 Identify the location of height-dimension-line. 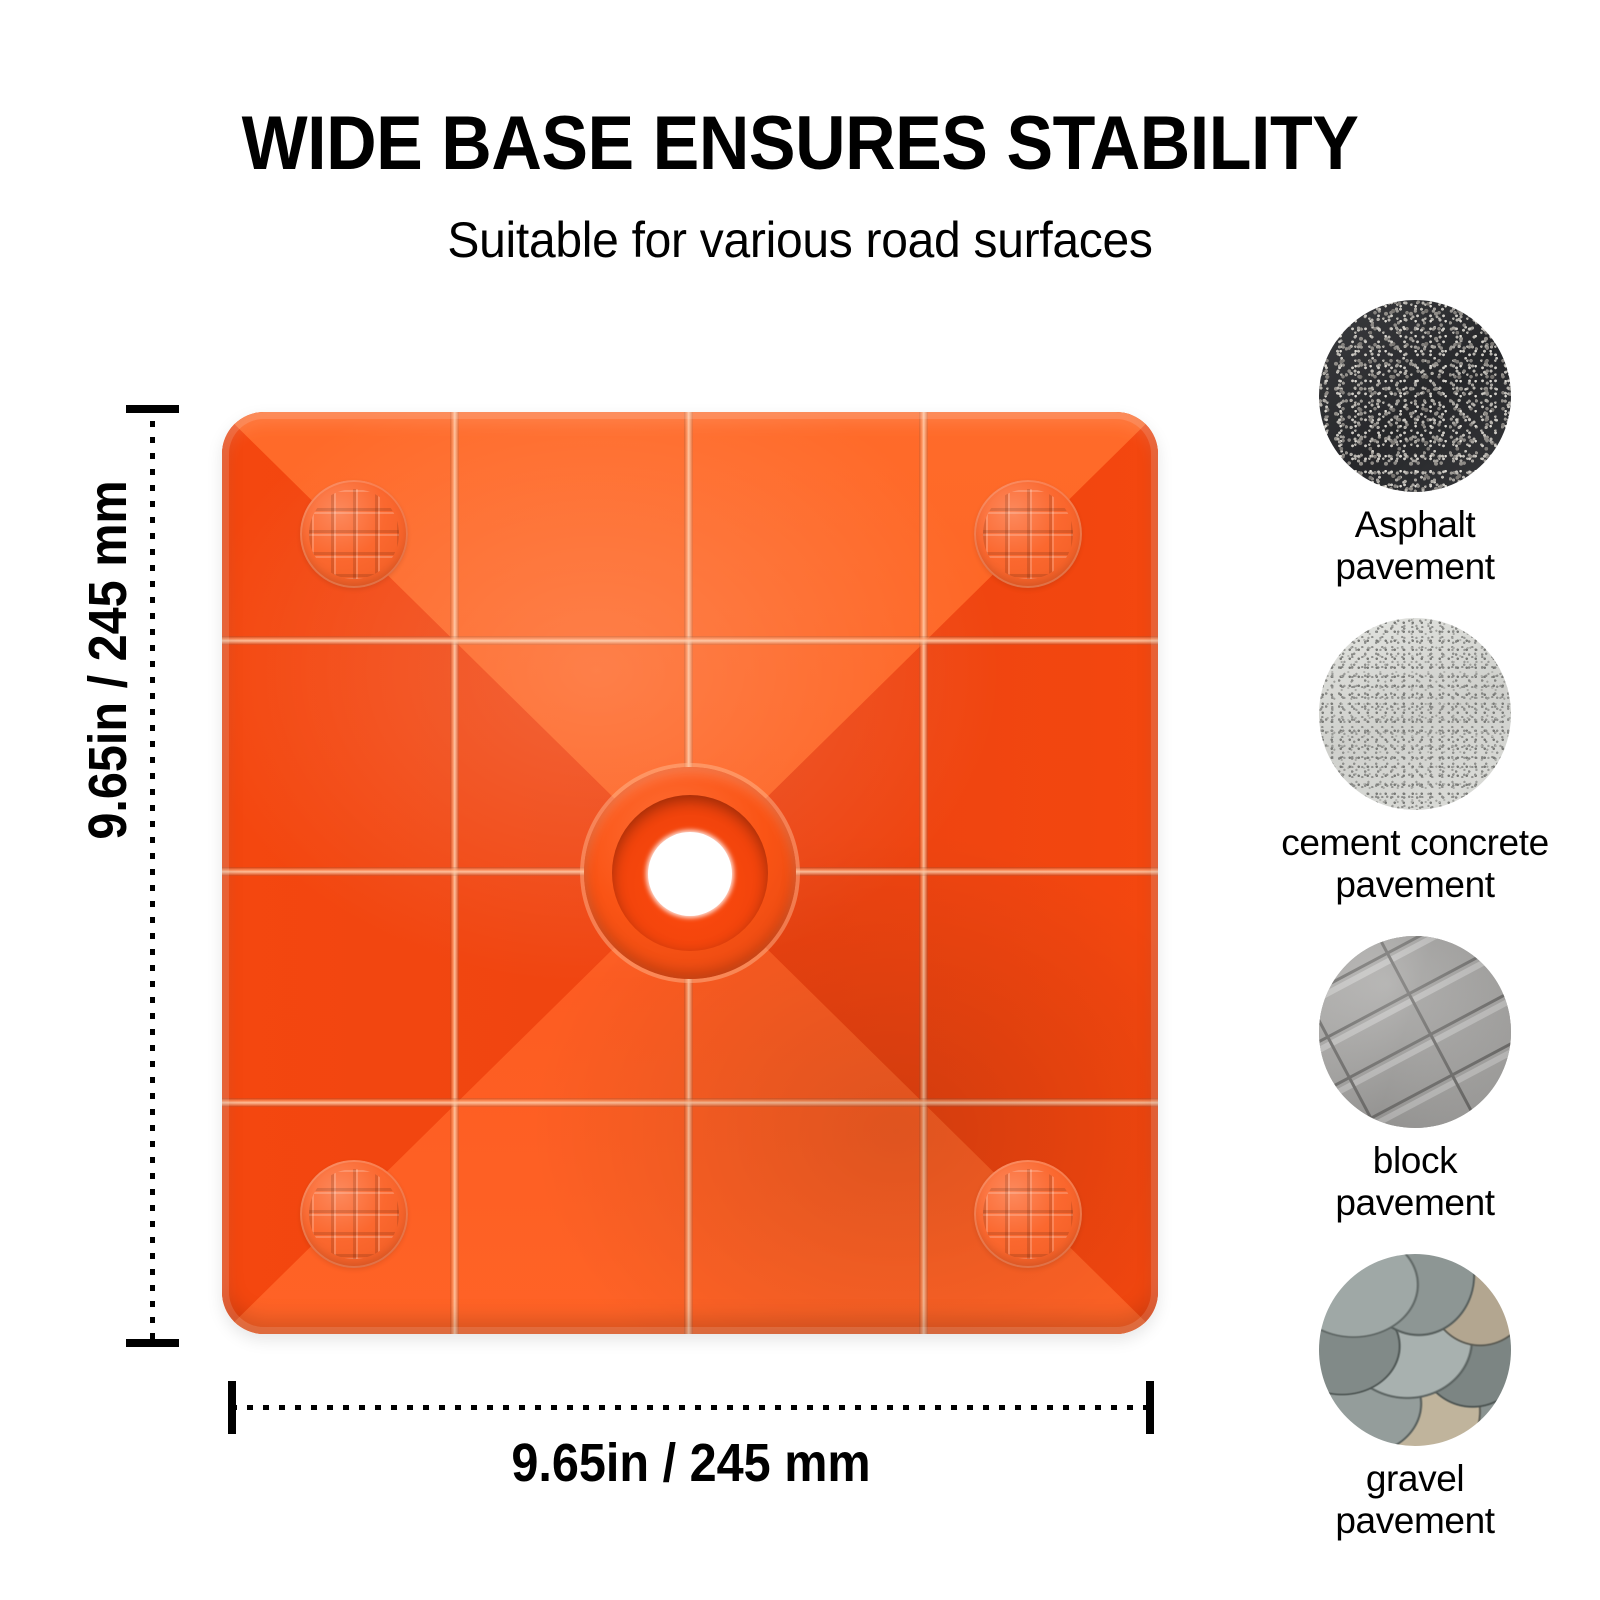
(152, 876).